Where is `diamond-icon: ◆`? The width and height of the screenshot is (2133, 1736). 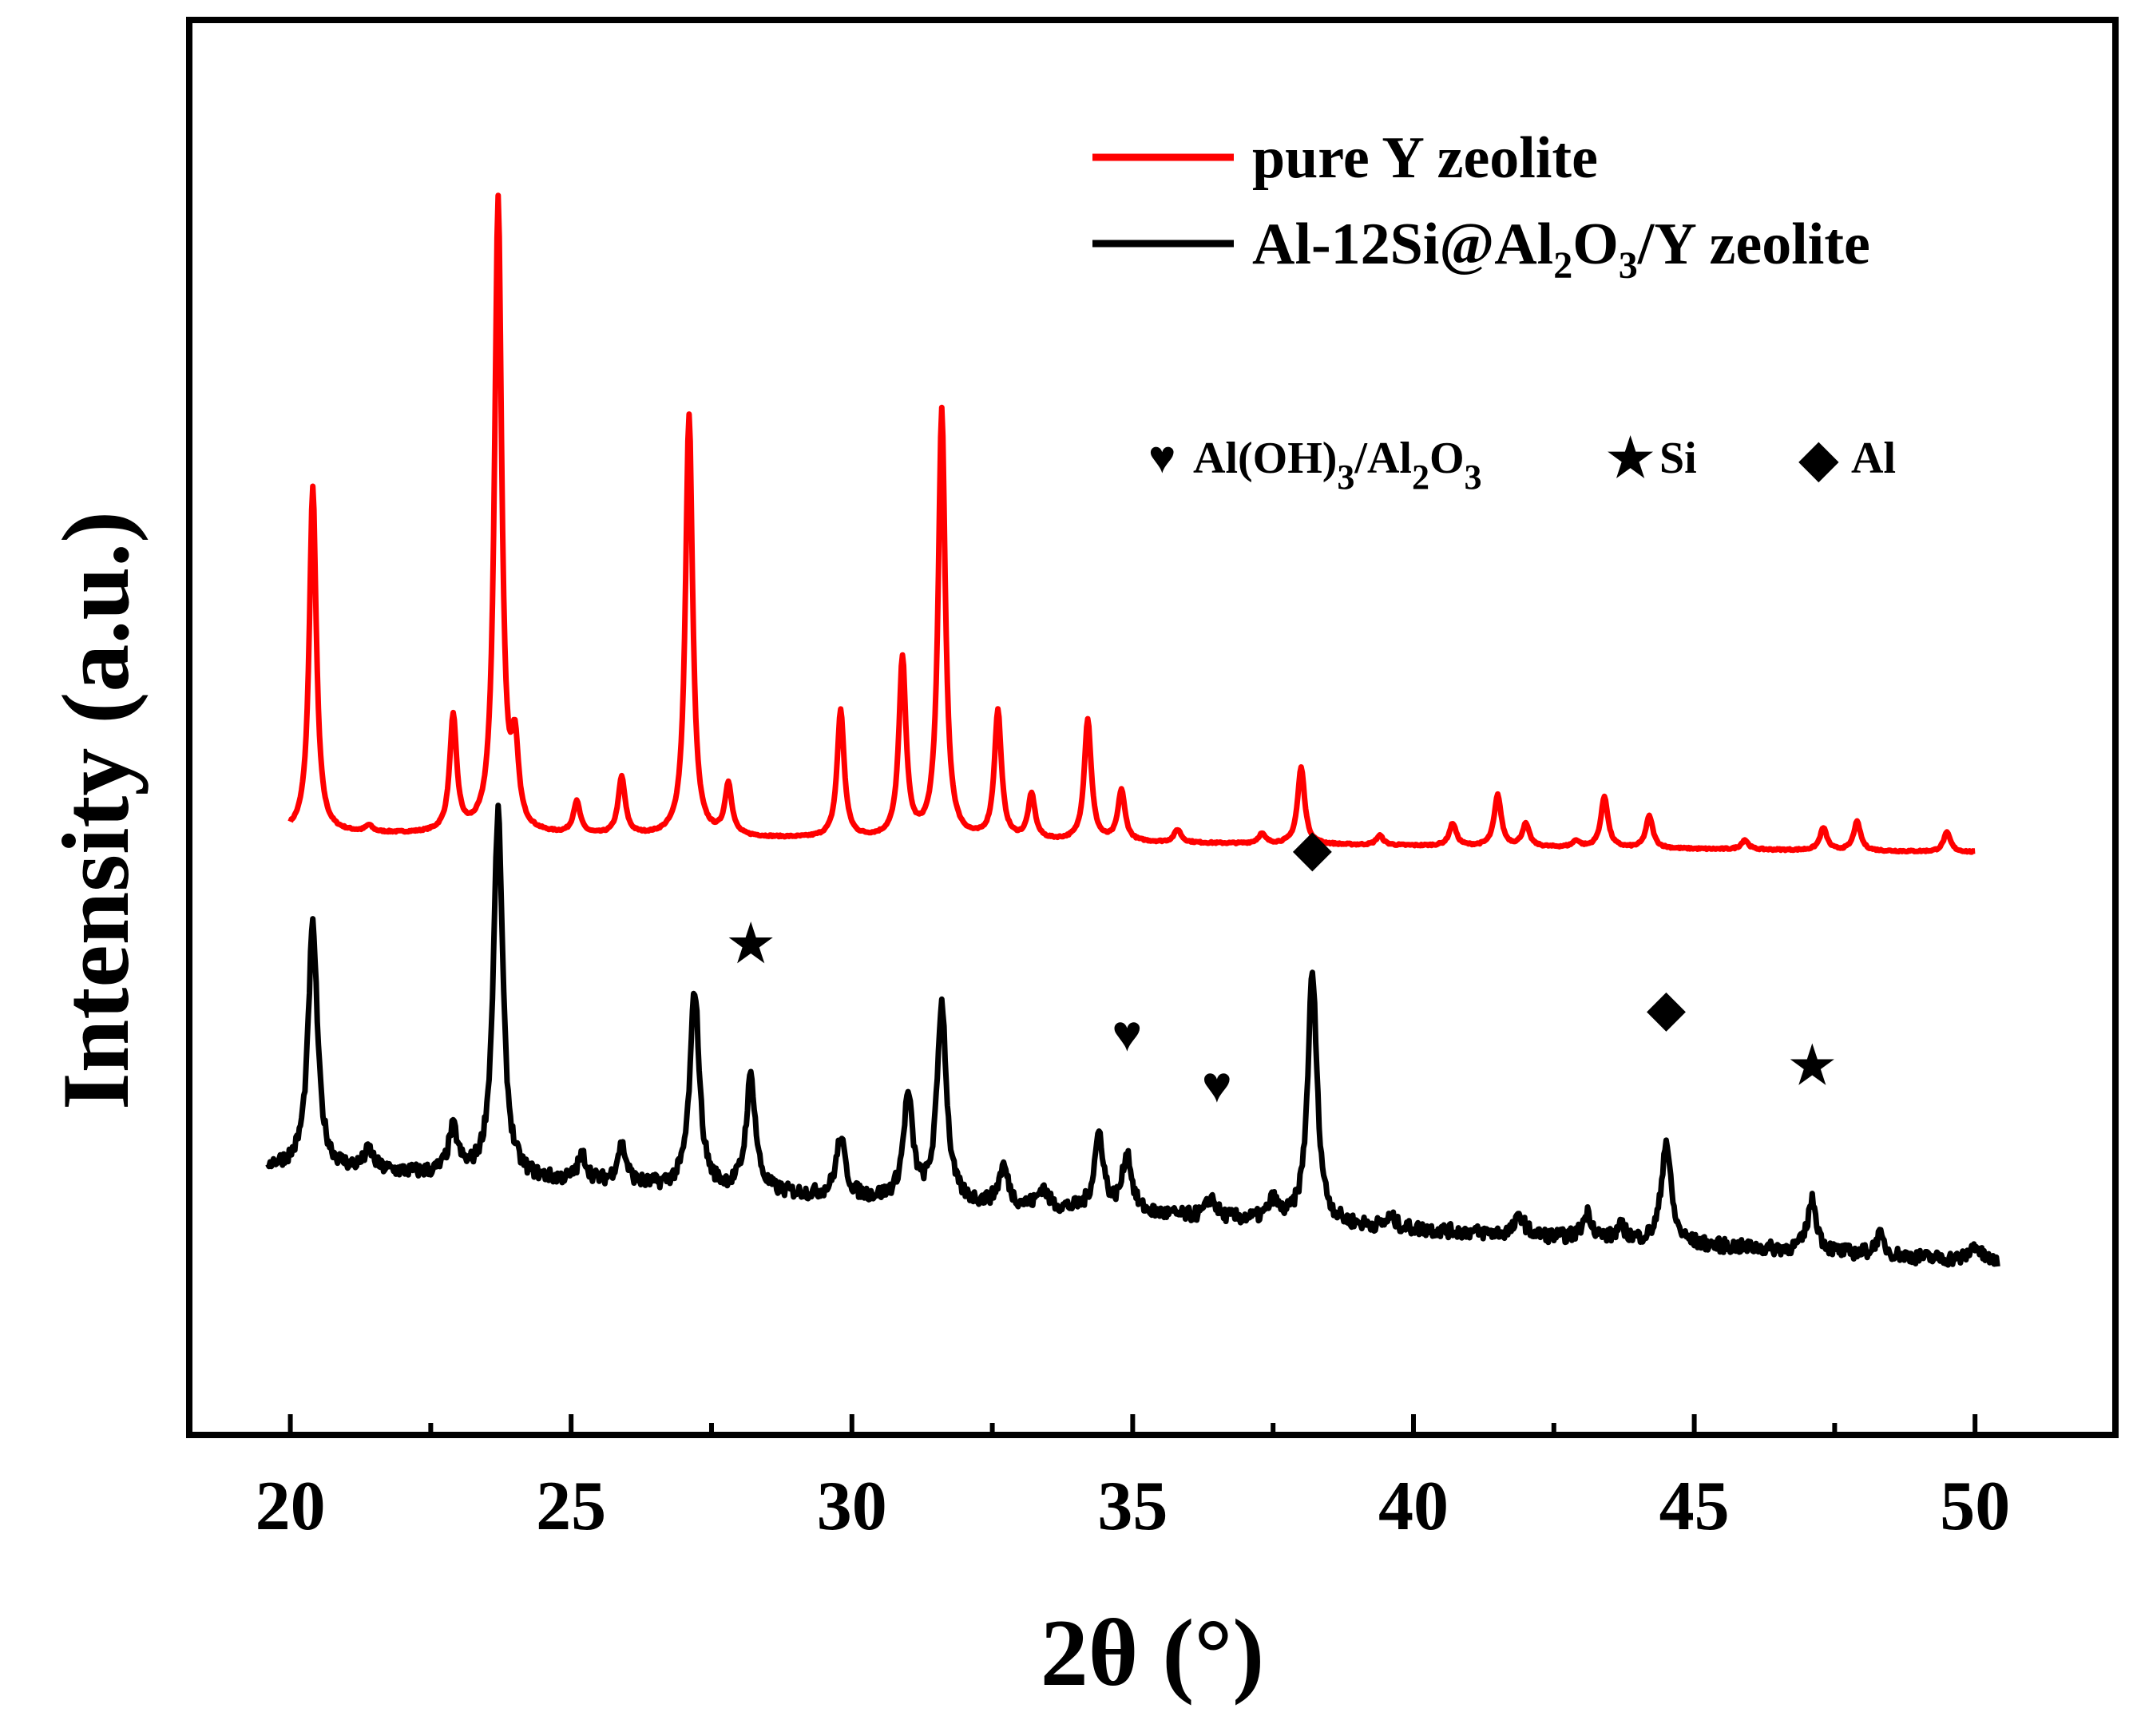
diamond-icon: ◆ is located at coordinates (1818, 459).